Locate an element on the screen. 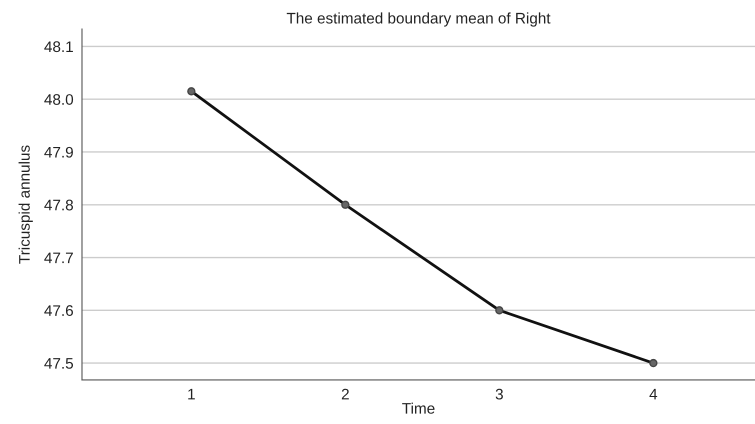  y-tick-label: 48.1 is located at coordinates (58, 46).